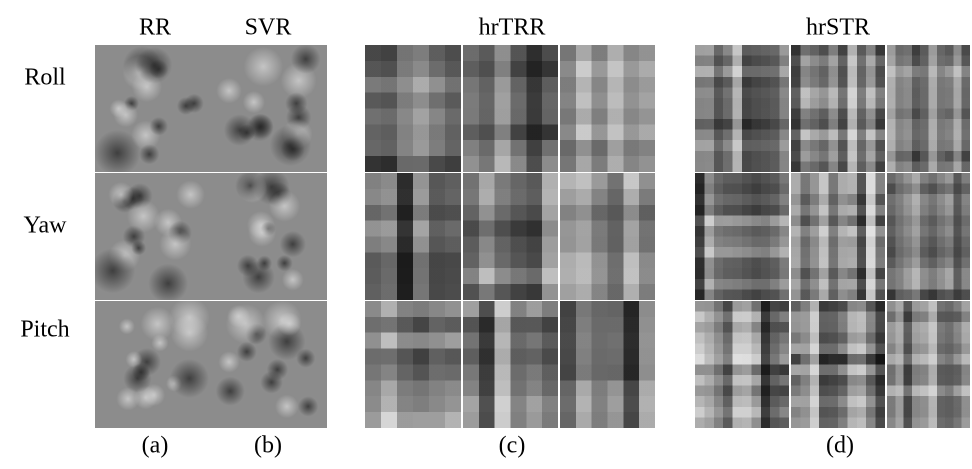  What do you see at coordinates (45, 225) in the screenshot?
I see `row-label: Yaw` at bounding box center [45, 225].